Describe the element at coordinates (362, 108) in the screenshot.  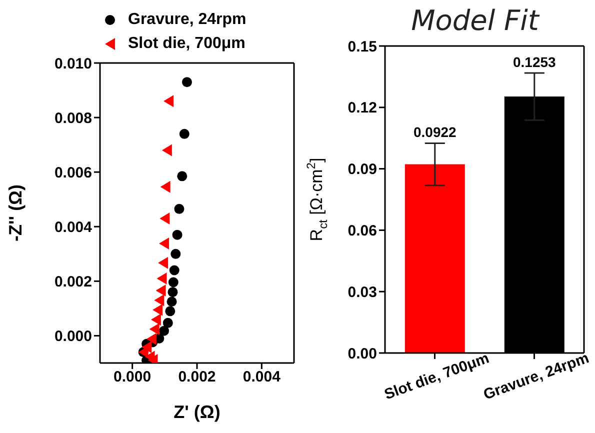
I see `y-tick-label: 0.12` at that location.